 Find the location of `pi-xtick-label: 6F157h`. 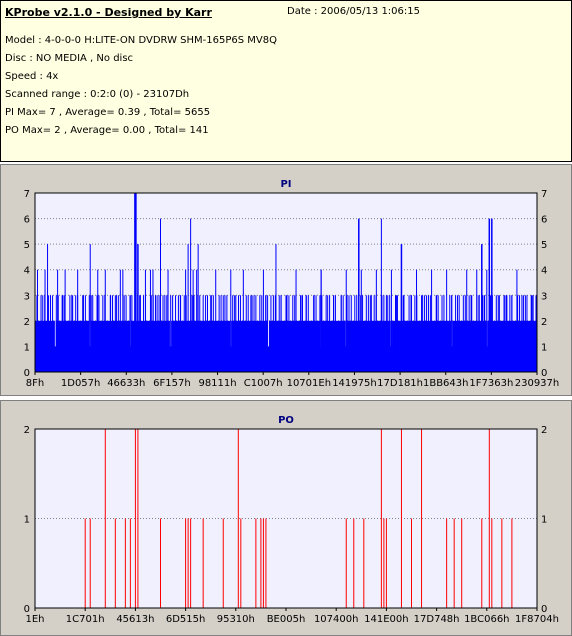

pi-xtick-label: 6F157h is located at coordinates (172, 383).